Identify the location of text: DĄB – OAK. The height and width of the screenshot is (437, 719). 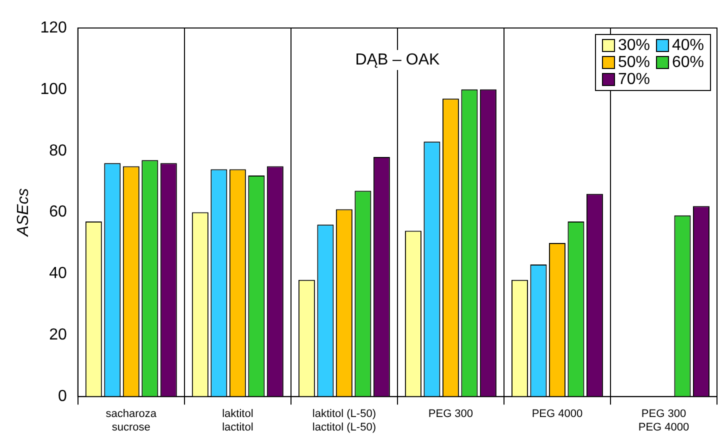
(397, 59).